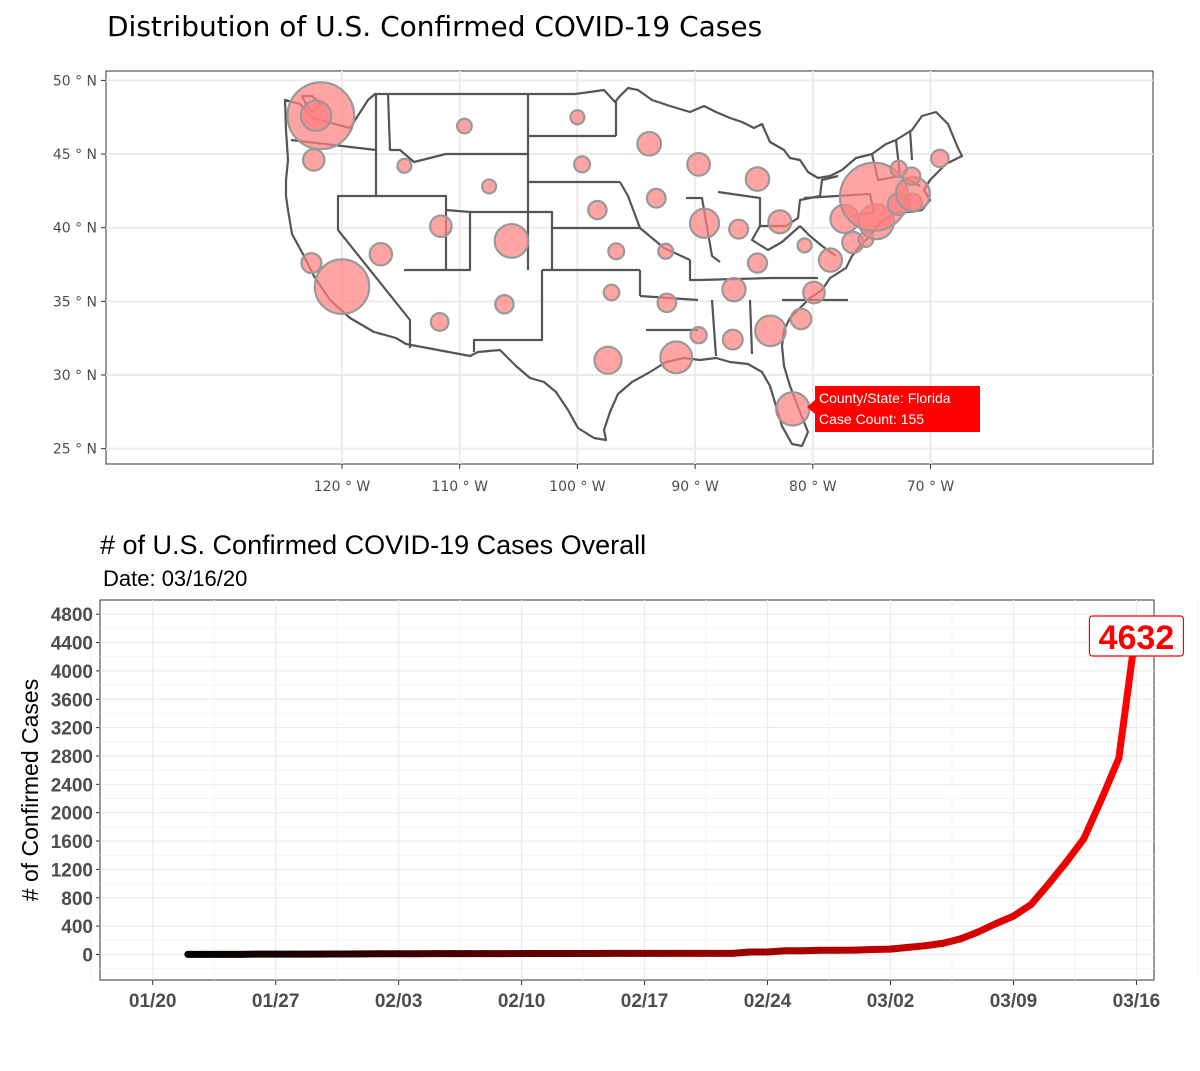 The height and width of the screenshot is (1071, 1200). I want to click on map-x-tick-label: 80 ° W, so click(813, 487).